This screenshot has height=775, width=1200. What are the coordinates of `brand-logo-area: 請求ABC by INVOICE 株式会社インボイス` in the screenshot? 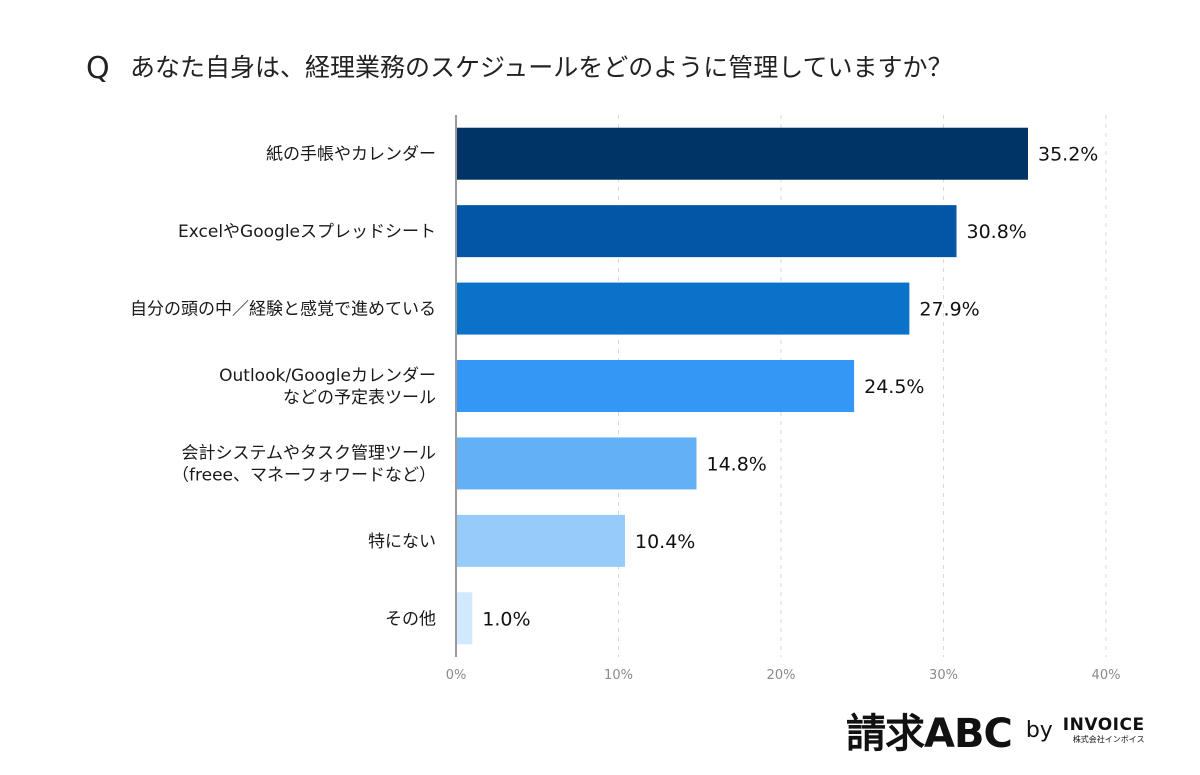 It's located at (1006, 730).